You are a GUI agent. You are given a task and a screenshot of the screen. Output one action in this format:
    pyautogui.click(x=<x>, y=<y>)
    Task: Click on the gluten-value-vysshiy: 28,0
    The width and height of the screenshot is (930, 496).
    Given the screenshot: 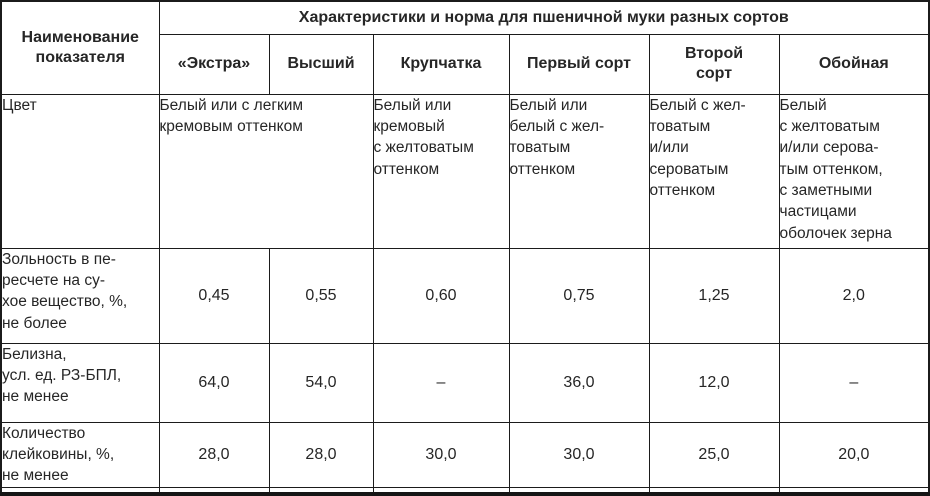 What is the action you would take?
    pyautogui.click(x=321, y=454)
    